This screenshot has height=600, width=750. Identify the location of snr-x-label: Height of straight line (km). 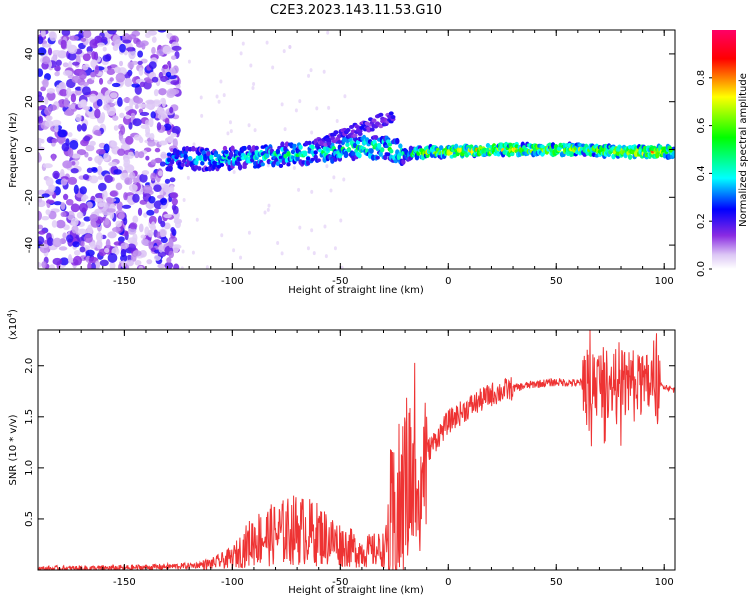
(356, 590).